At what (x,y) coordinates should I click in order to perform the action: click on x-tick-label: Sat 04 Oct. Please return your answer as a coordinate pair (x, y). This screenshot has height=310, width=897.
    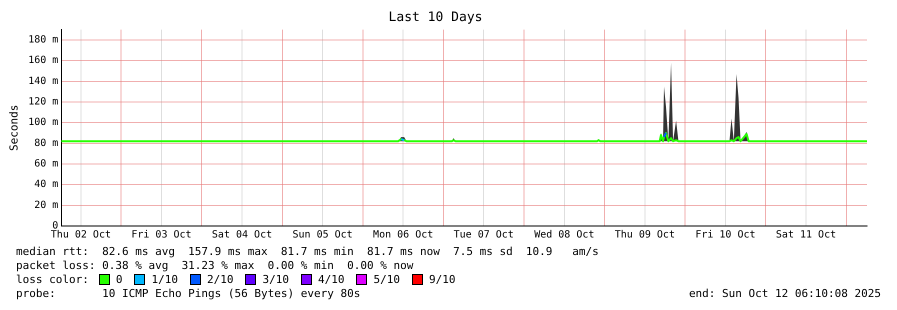
    Looking at the image, I should click on (242, 235).